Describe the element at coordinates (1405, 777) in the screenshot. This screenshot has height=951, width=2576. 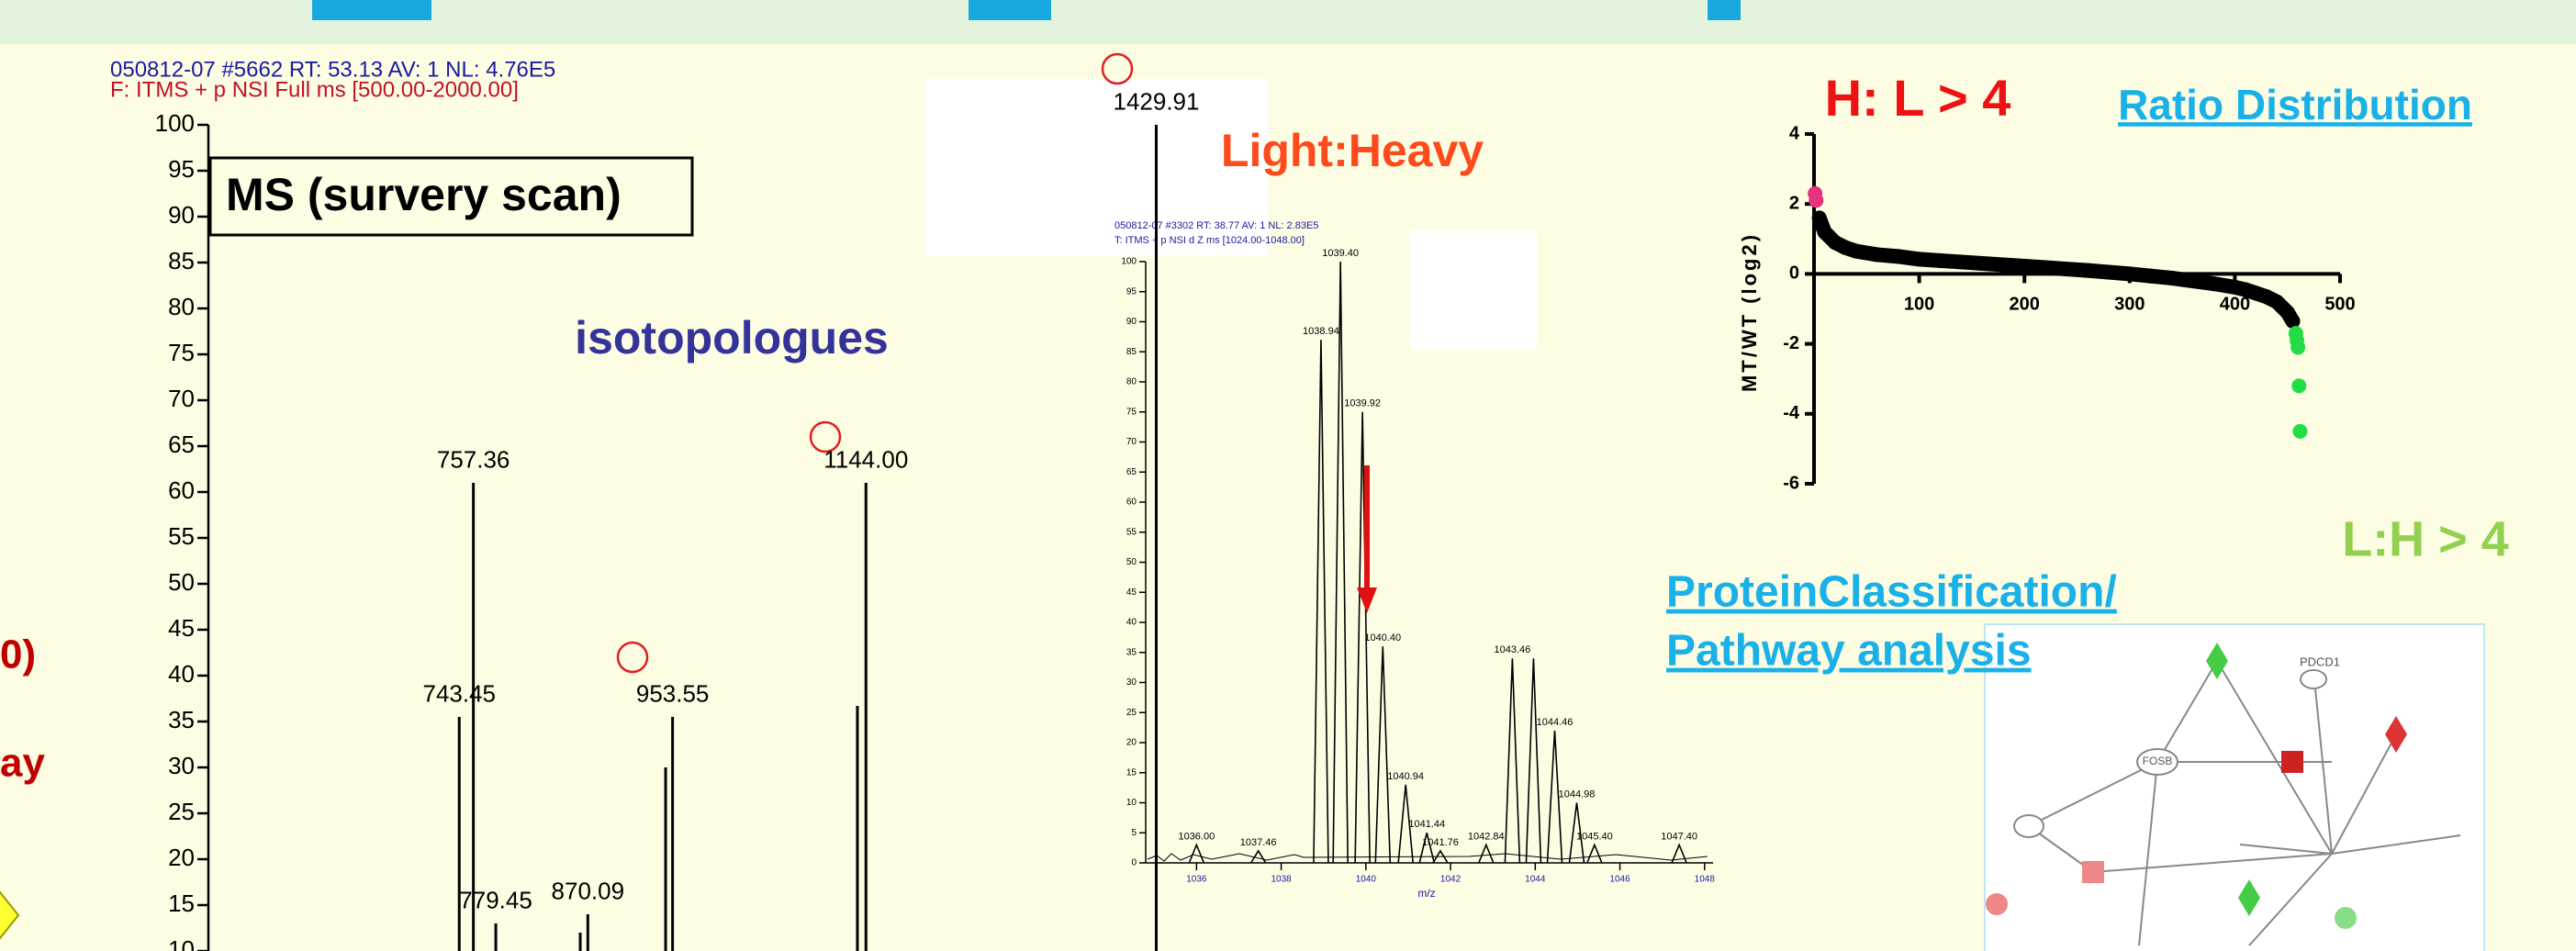
I see `peak-label: 1040.94` at that location.